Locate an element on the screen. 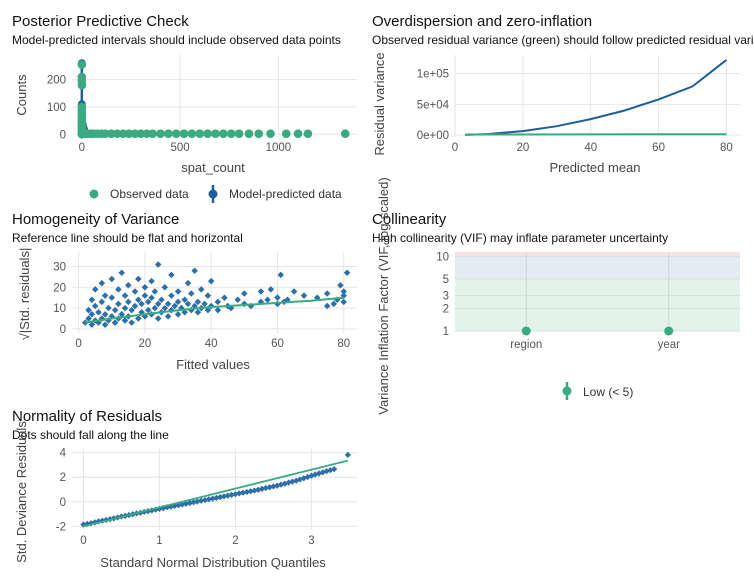 This screenshot has height=584, width=754. collinearity-ticks: region year 1 2 3 5 10 is located at coordinates (558, 301).